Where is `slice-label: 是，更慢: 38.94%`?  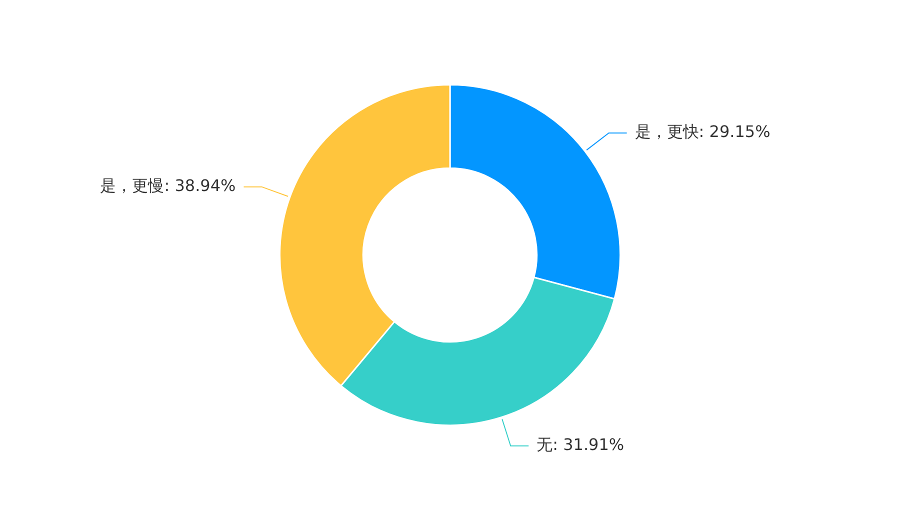 slice-label: 是，更慢: 38.94% is located at coordinates (168, 185).